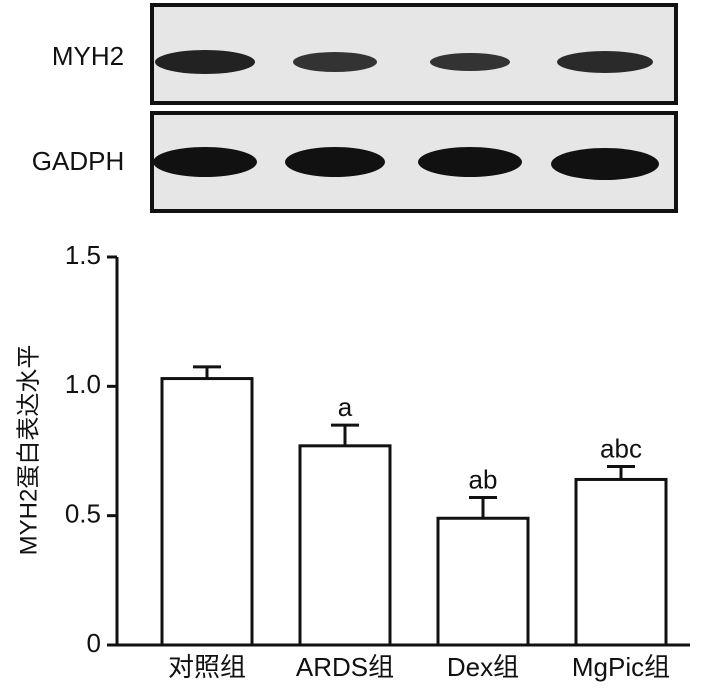  I want to click on x-tick-label: 对照组, so click(207, 667).